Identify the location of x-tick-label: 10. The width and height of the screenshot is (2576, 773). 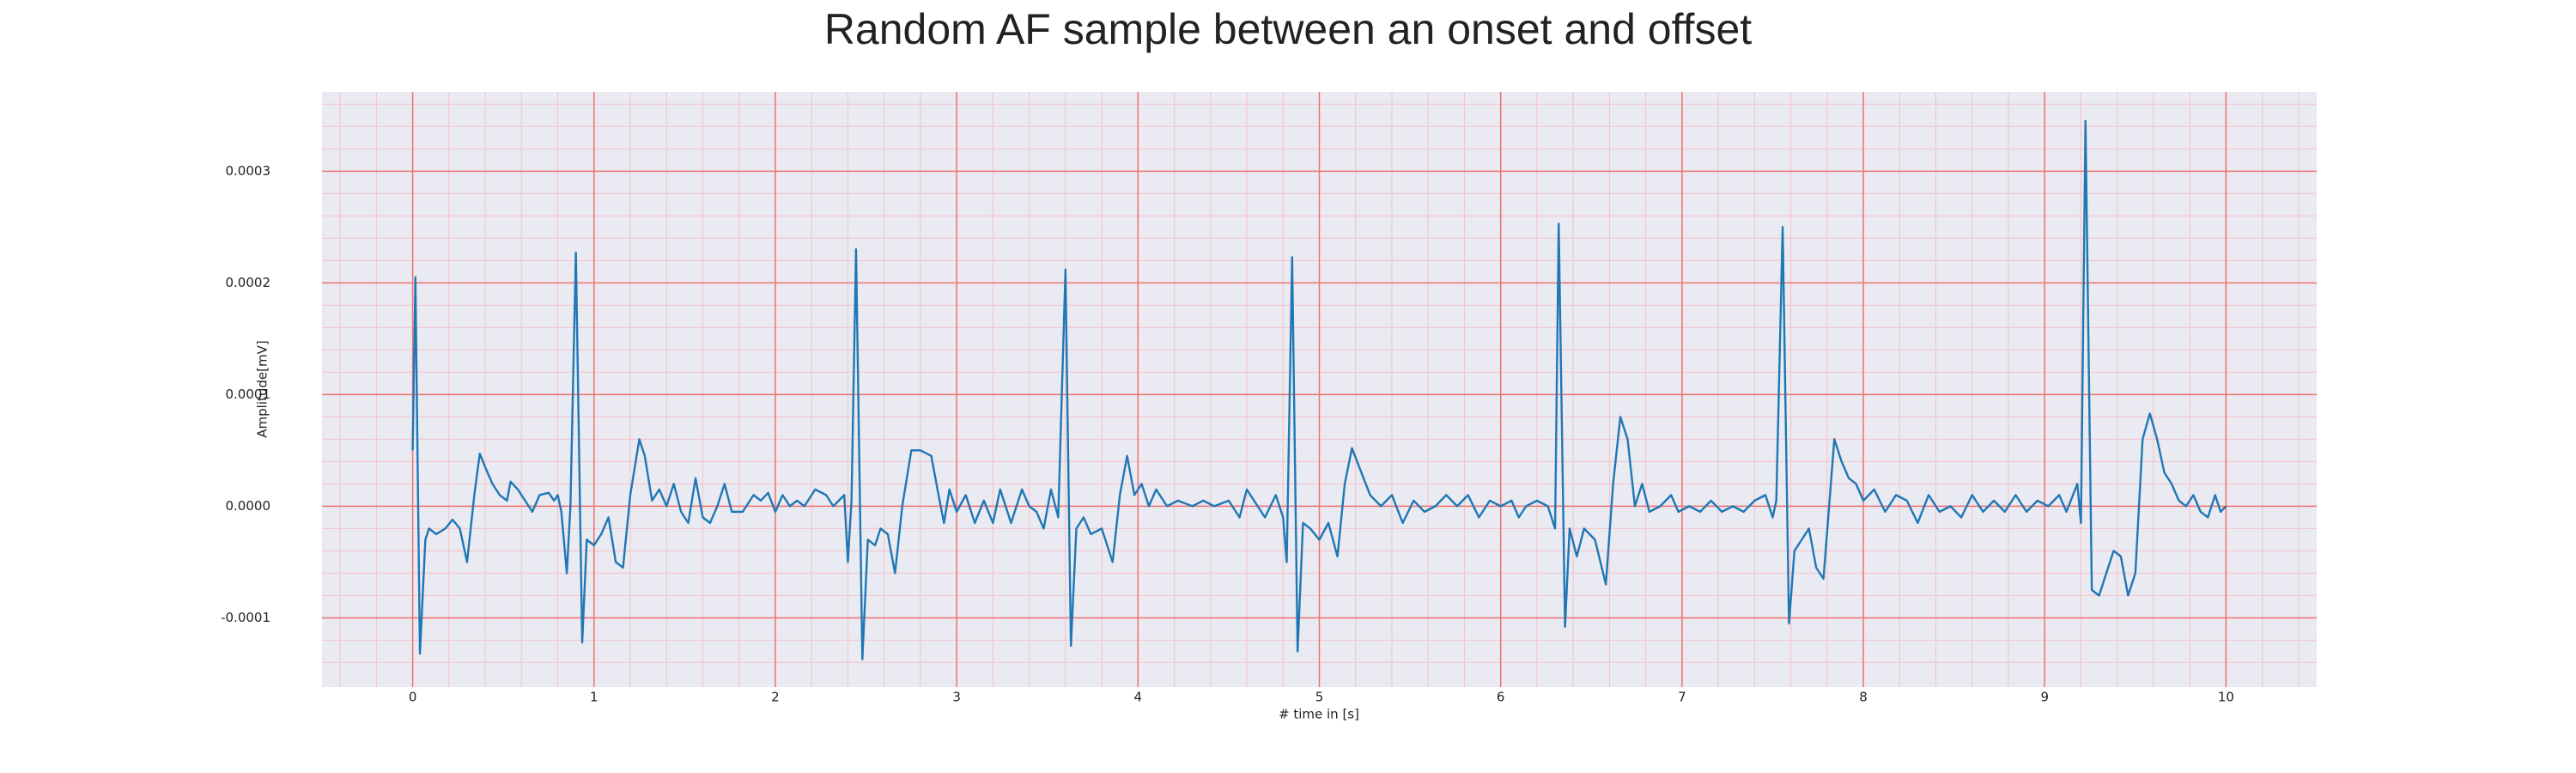
(2226, 697).